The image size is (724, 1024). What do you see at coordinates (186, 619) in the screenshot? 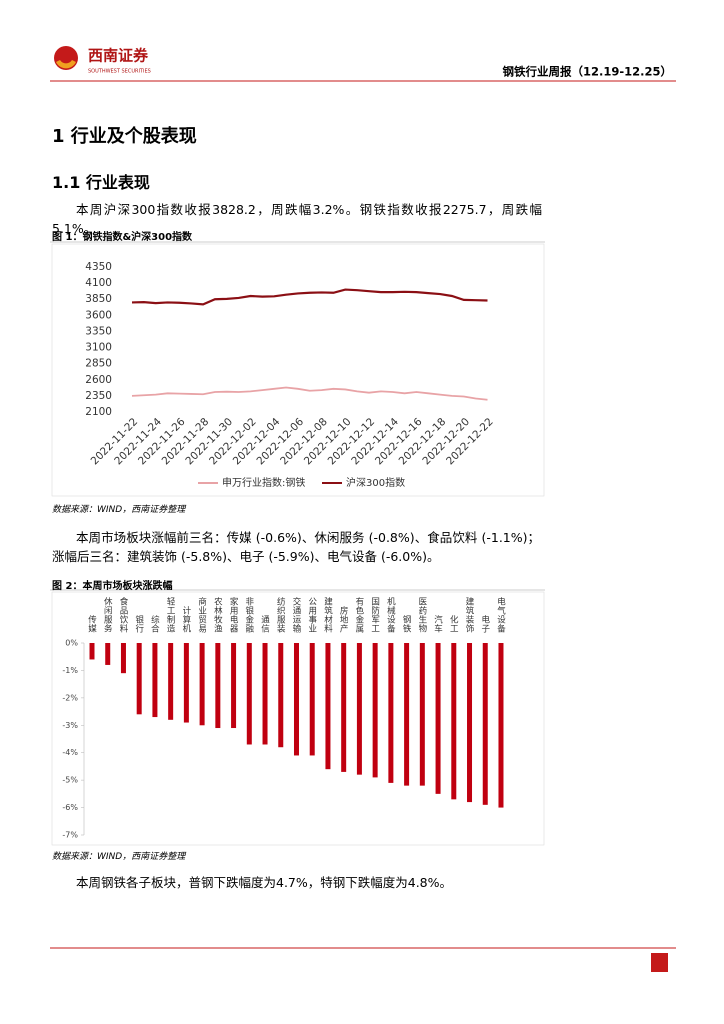
I see `x-tick-label: 计算机` at bounding box center [186, 619].